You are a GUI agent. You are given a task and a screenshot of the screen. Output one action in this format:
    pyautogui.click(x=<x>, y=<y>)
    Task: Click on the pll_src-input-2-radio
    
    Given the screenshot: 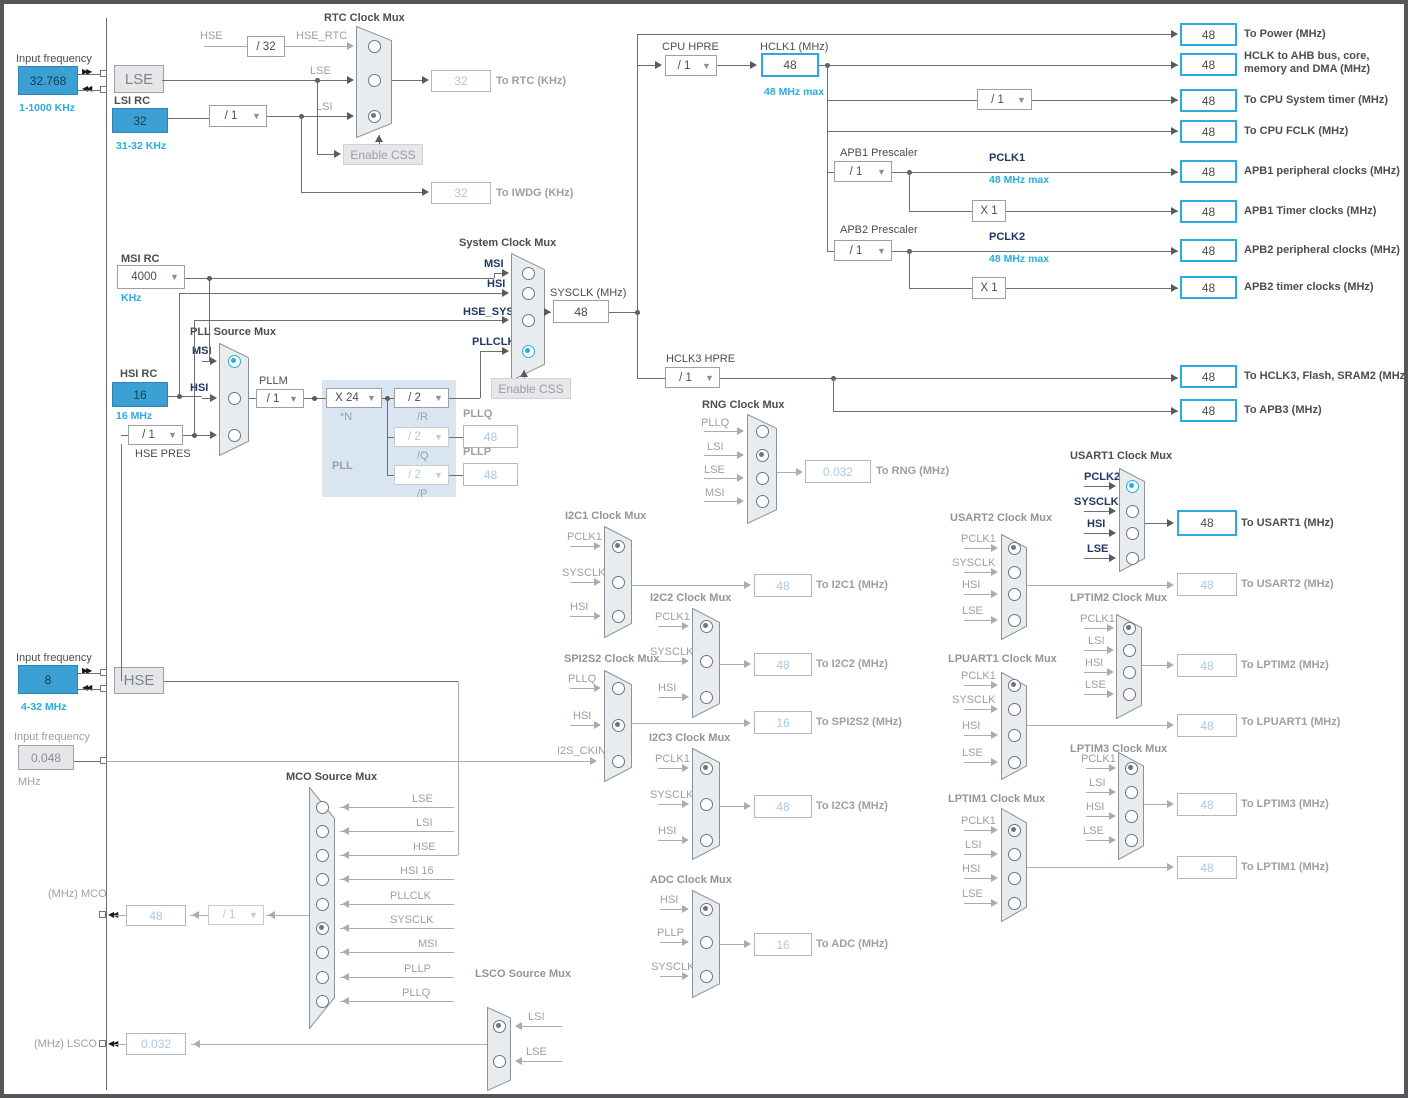 What is the action you would take?
    pyautogui.click(x=234, y=435)
    